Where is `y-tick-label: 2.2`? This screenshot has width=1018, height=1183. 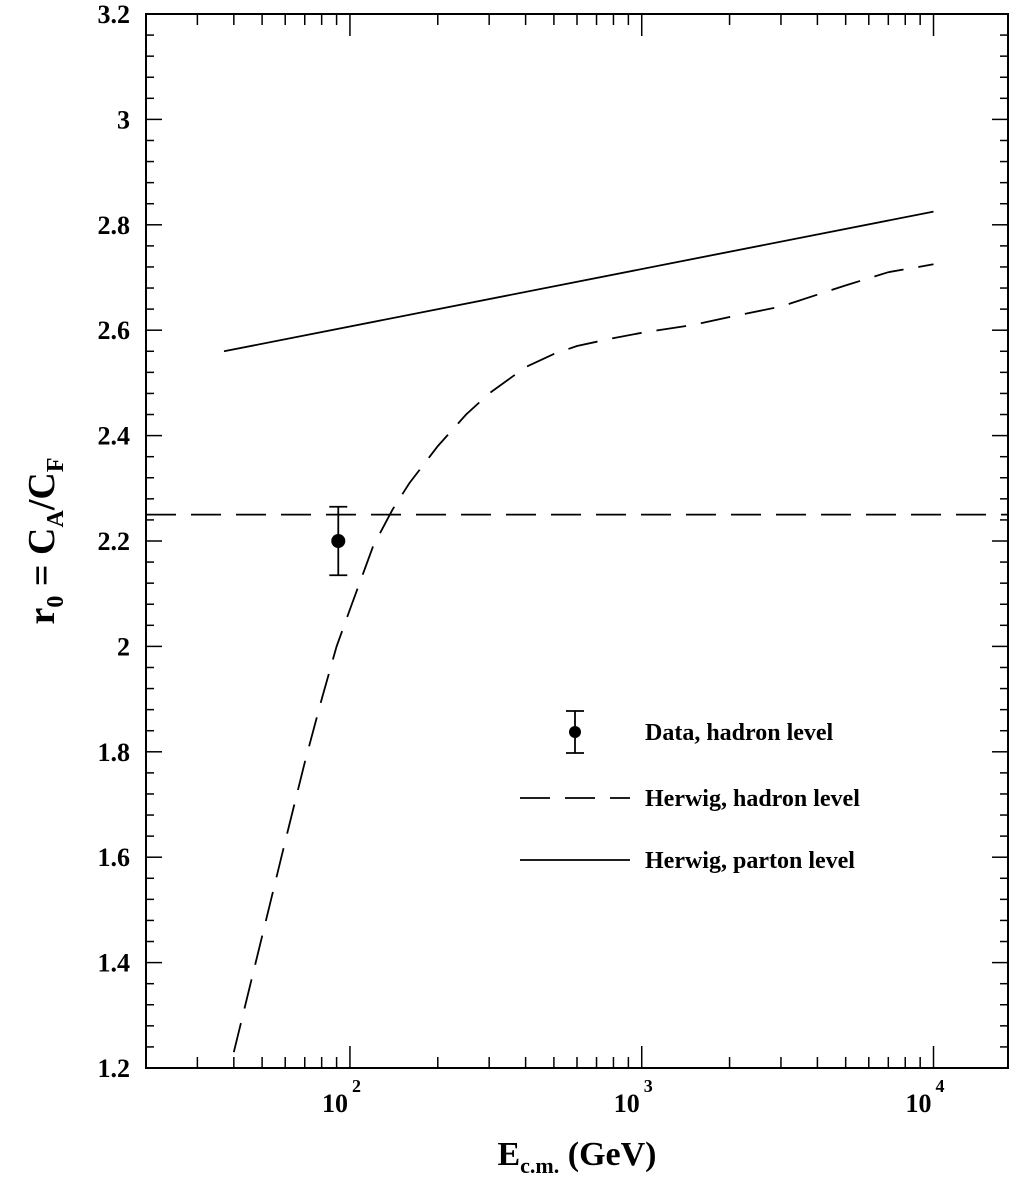 y-tick-label: 2.2 is located at coordinates (114, 541).